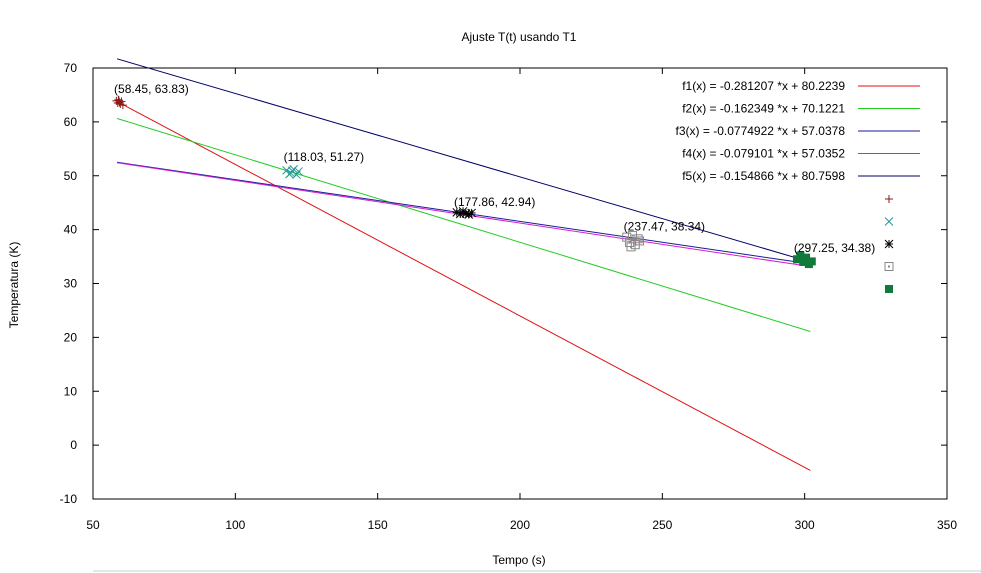  Describe the element at coordinates (71, 337) in the screenshot. I see `y-tick-label: 20` at that location.